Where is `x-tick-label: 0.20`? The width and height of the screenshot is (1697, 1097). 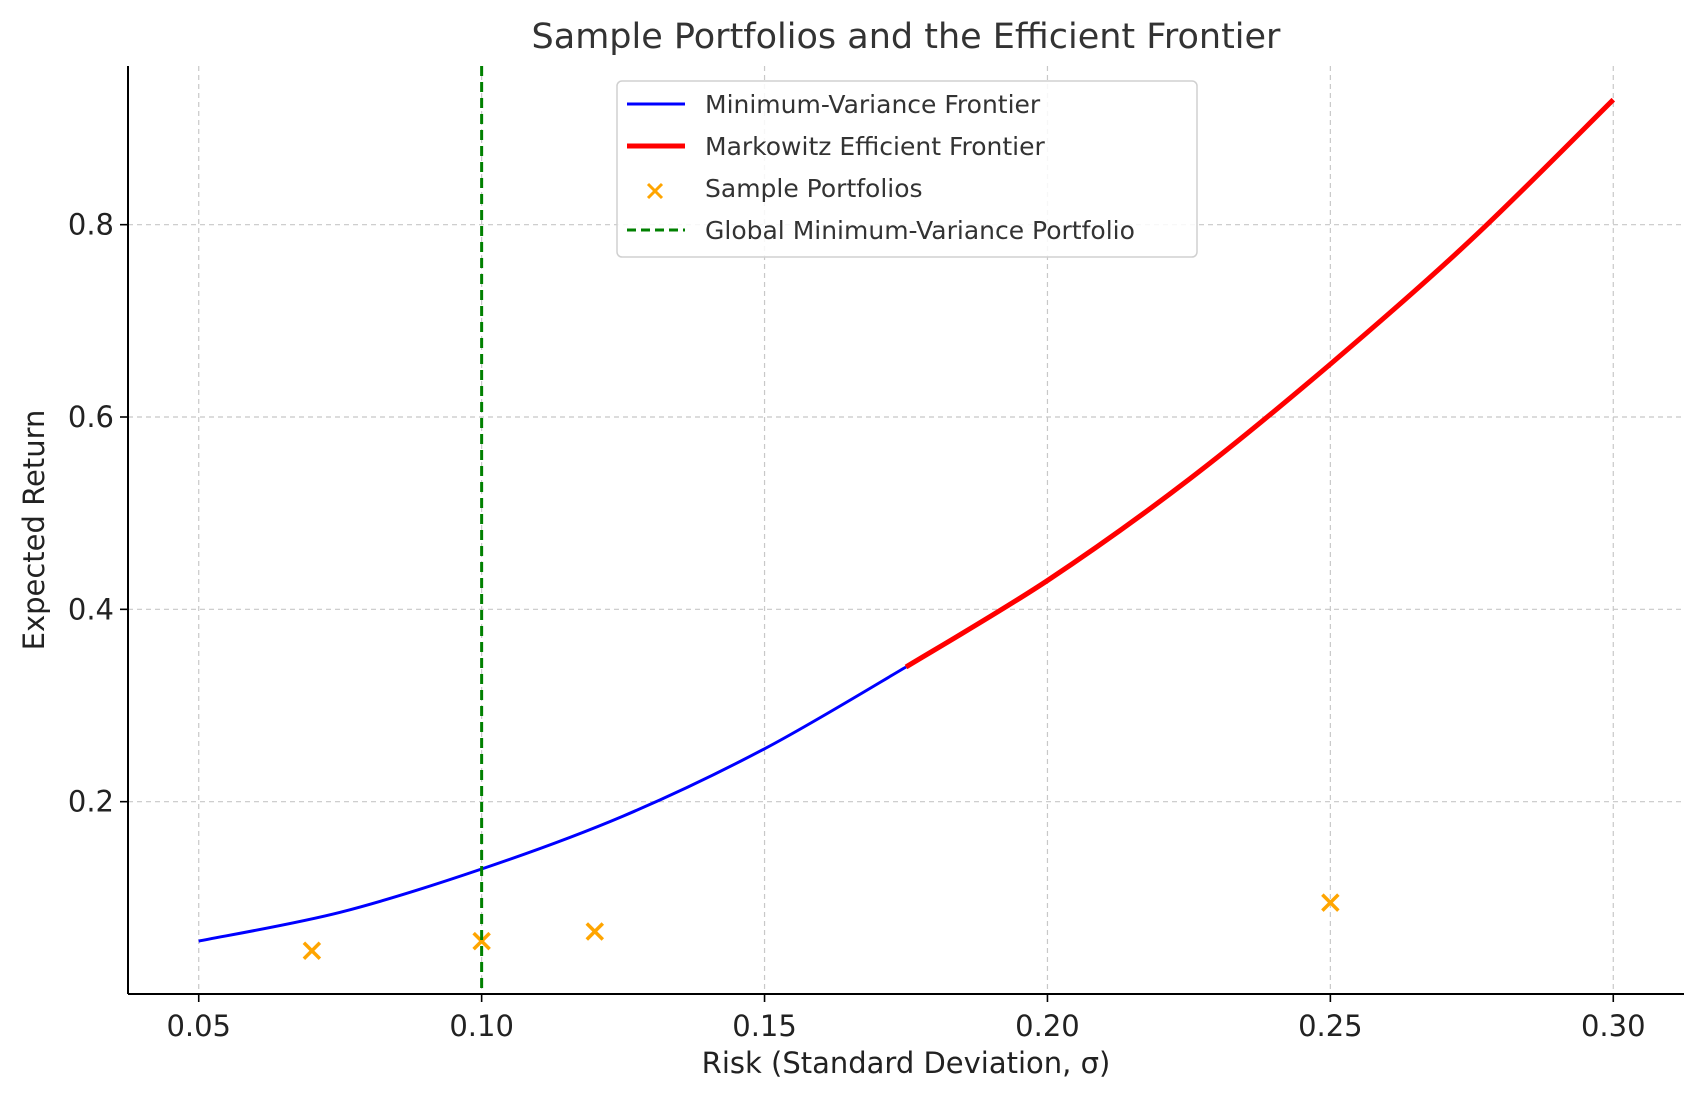 x-tick-label: 0.20 is located at coordinates (1047, 1026).